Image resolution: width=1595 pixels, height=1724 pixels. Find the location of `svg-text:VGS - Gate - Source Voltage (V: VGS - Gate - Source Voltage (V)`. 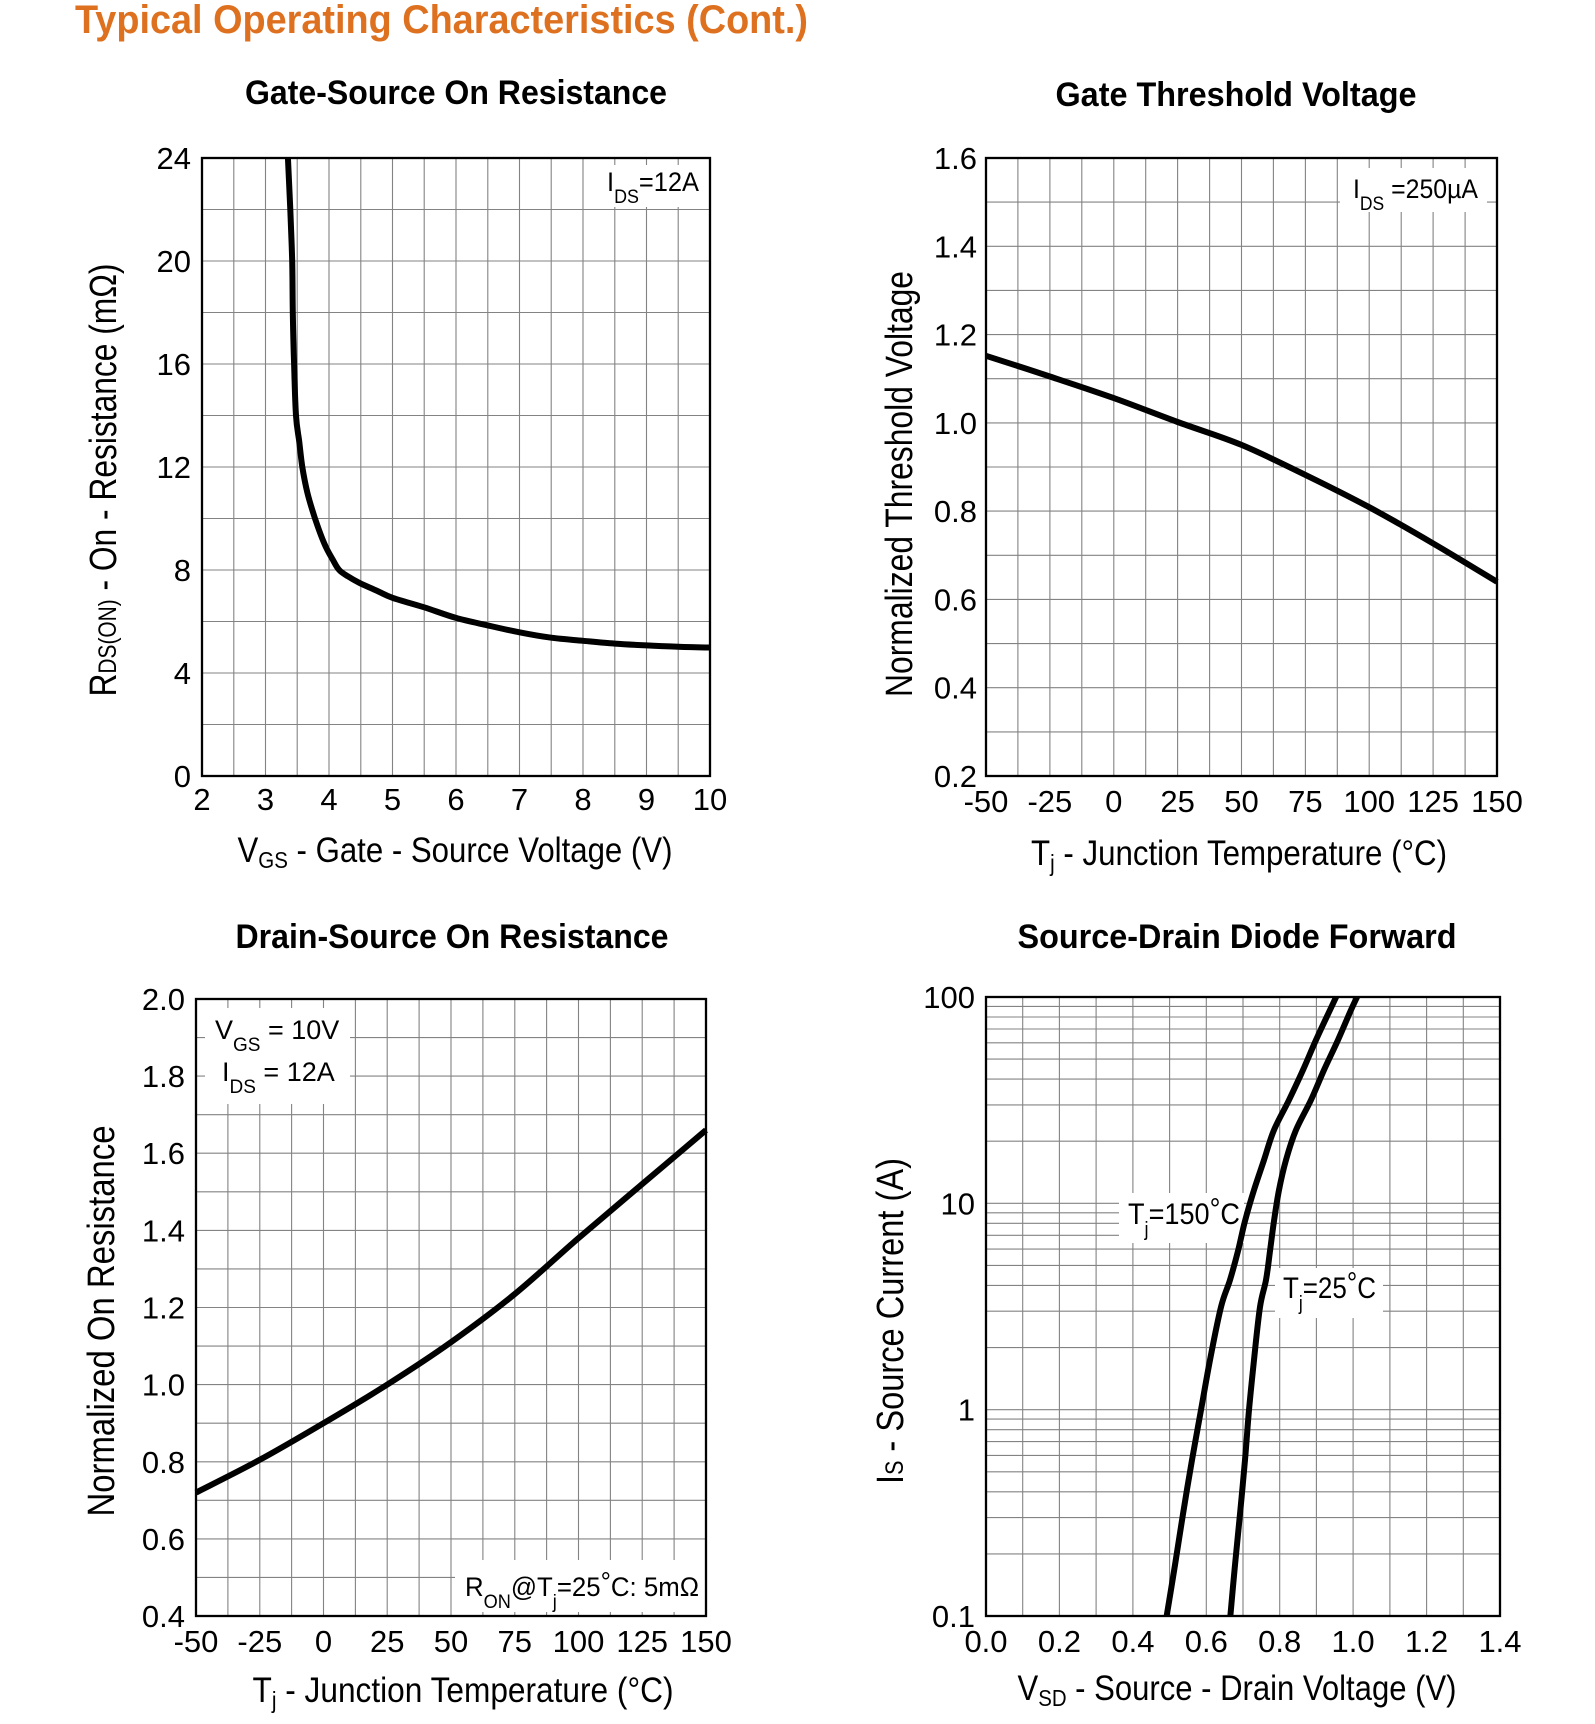

svg-text:VGS - Gate - Source Voltage (V: VGS - Gate - Source Voltage (V) is located at coordinates (455, 852).